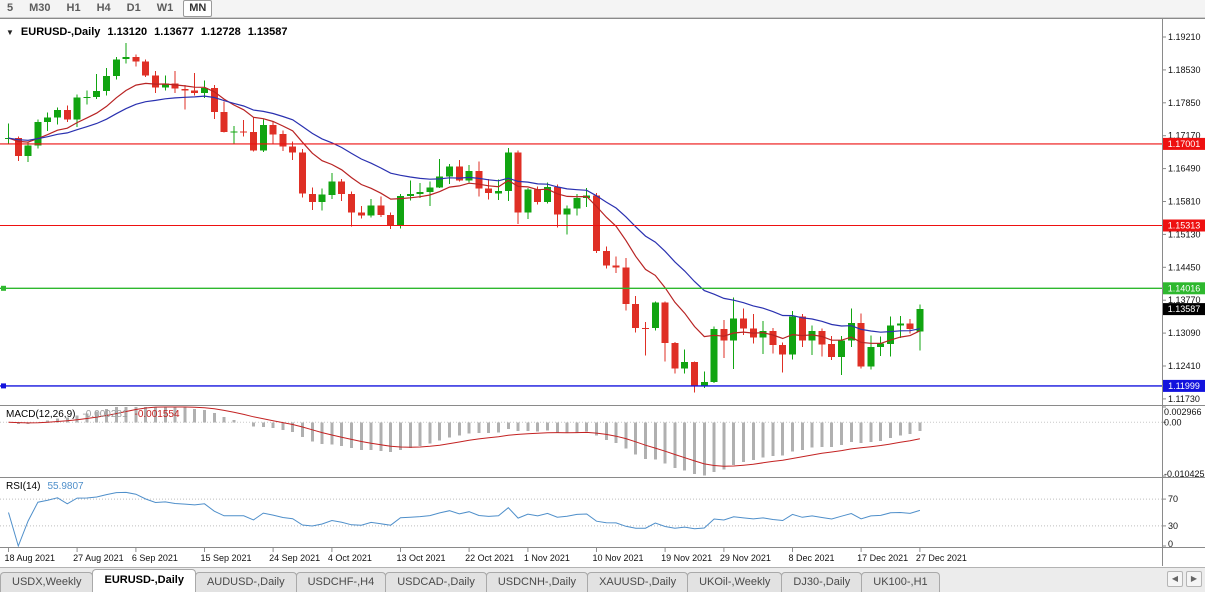  What do you see at coordinates (1184, 136) in the screenshot?
I see `svg-text: 1.17170` at bounding box center [1184, 136].